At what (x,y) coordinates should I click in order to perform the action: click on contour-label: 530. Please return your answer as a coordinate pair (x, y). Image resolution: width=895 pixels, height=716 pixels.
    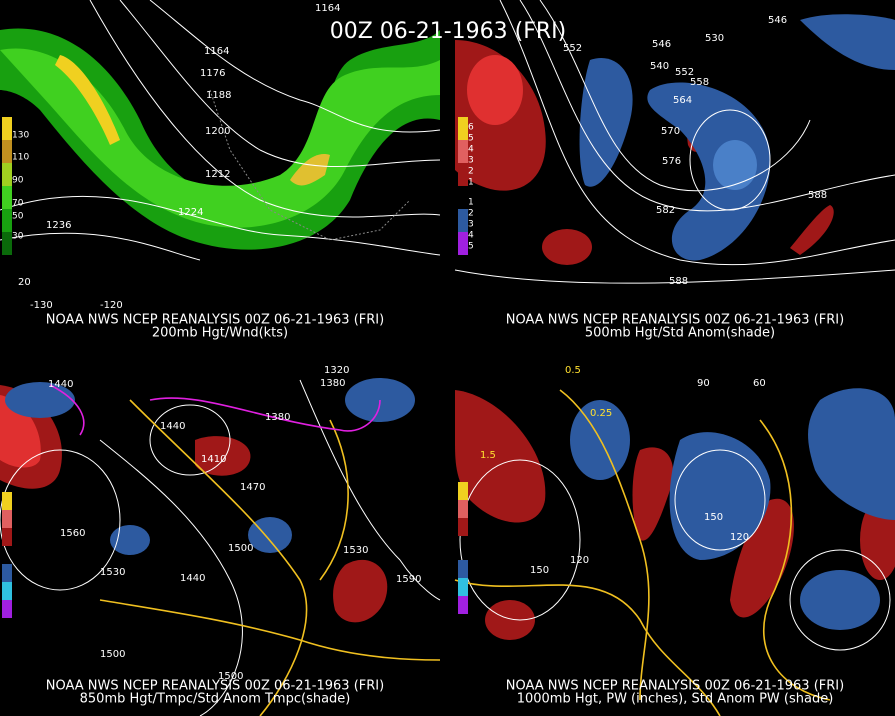
    Looking at the image, I should click on (714, 38).